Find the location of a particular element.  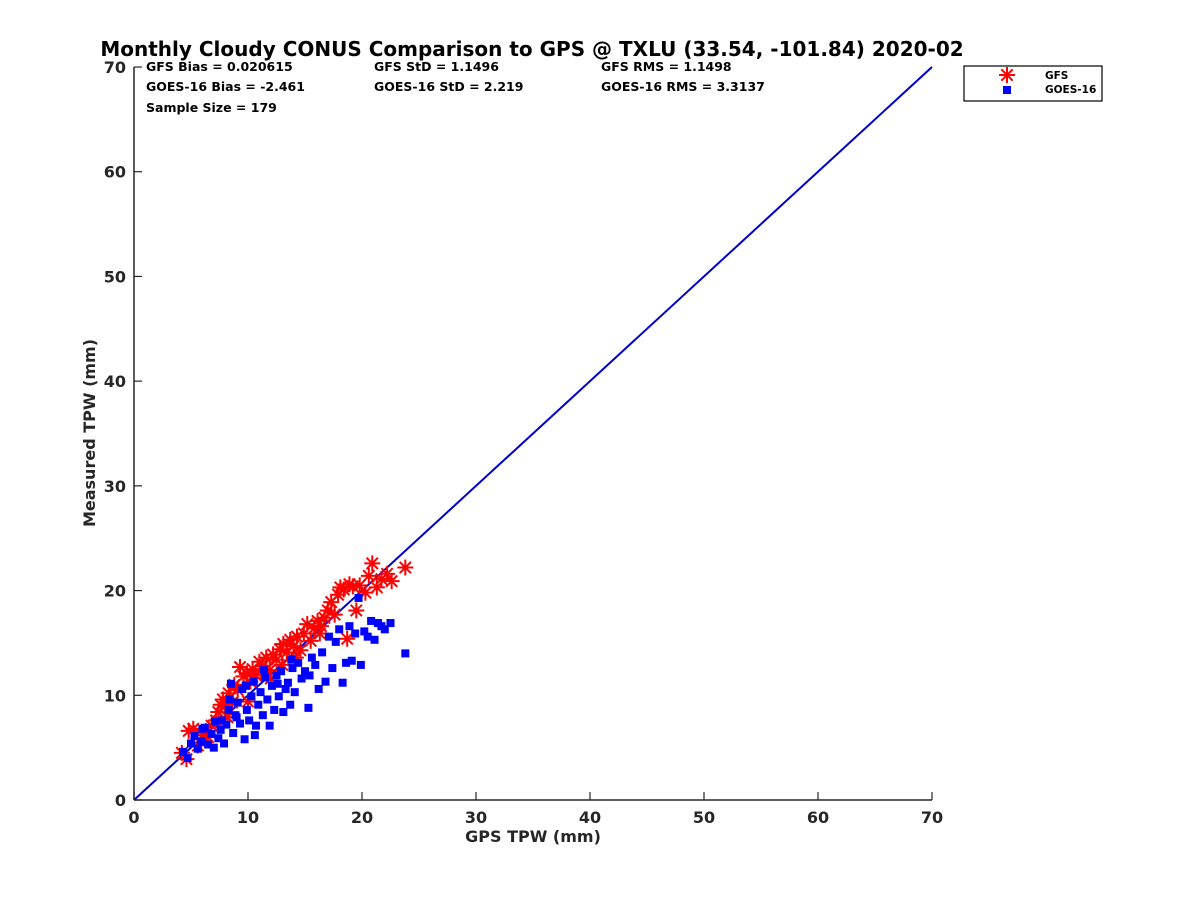

y-tick-label: 50 is located at coordinates (115, 276).